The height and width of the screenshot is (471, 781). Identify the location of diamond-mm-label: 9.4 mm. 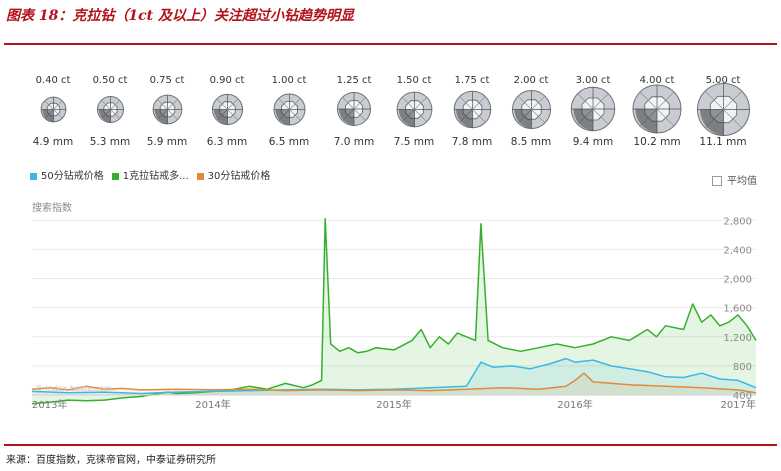
(593, 142).